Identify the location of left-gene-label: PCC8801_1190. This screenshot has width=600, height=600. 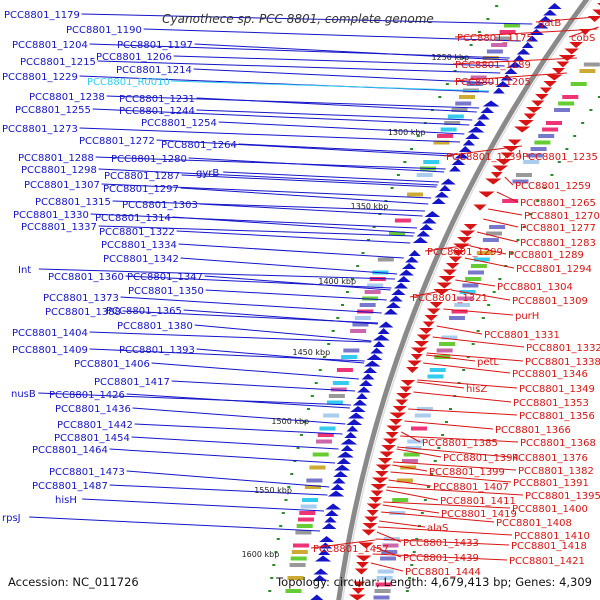
(104, 30).